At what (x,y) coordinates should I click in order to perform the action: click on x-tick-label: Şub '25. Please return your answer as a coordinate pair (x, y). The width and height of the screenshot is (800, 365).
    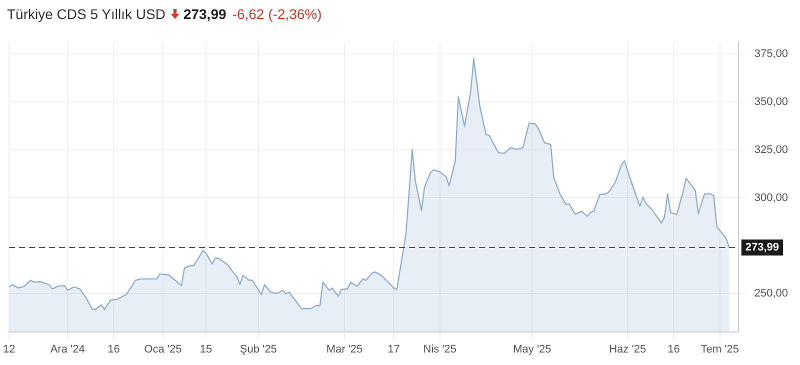
    Looking at the image, I should click on (258, 349).